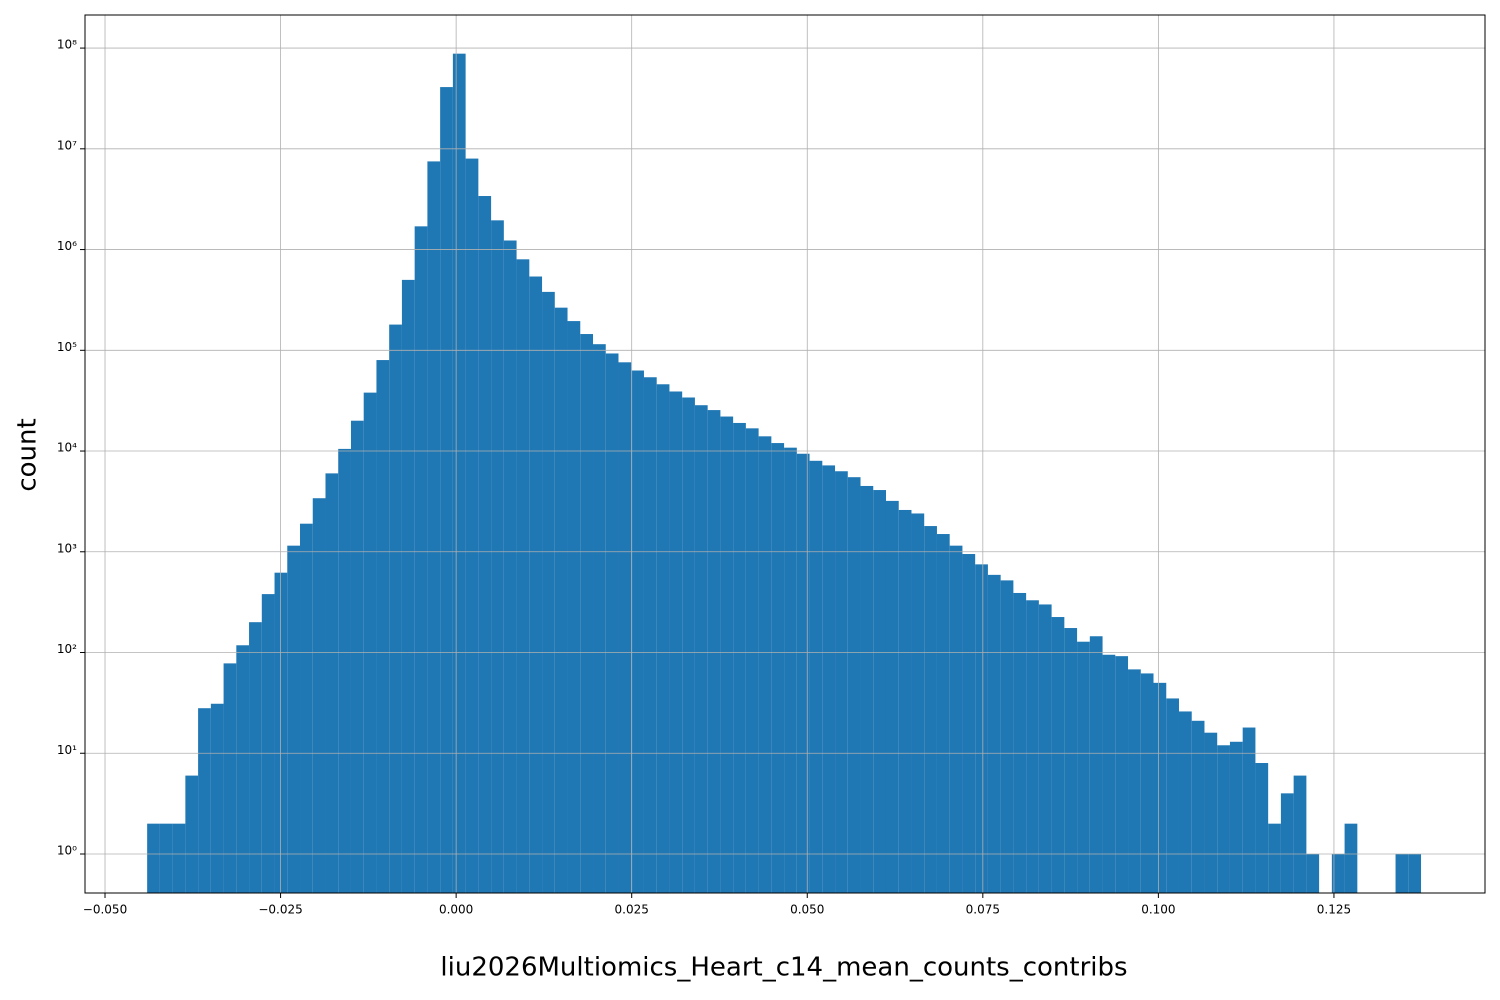  I want to click on x-tick-label: 0.125, so click(1334, 910).